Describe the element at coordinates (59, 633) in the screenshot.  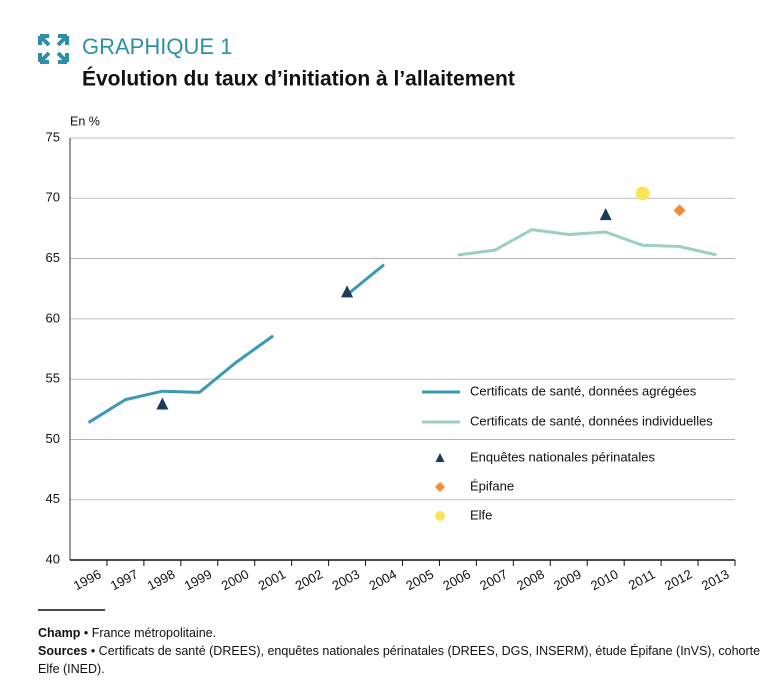
I see `note-label: Champ` at that location.